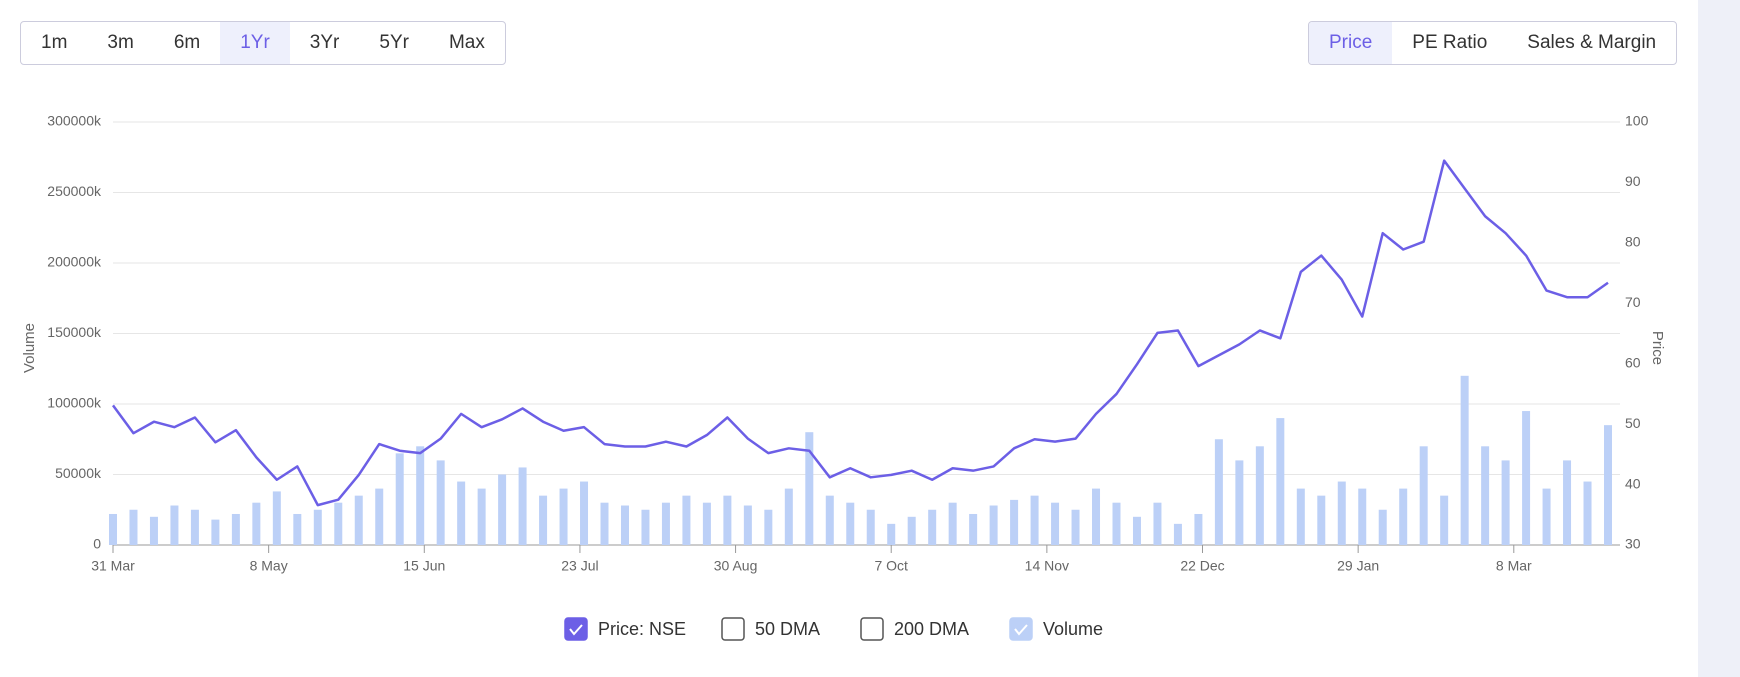  What do you see at coordinates (120, 42) in the screenshot?
I see `tab-button: 3m` at bounding box center [120, 42].